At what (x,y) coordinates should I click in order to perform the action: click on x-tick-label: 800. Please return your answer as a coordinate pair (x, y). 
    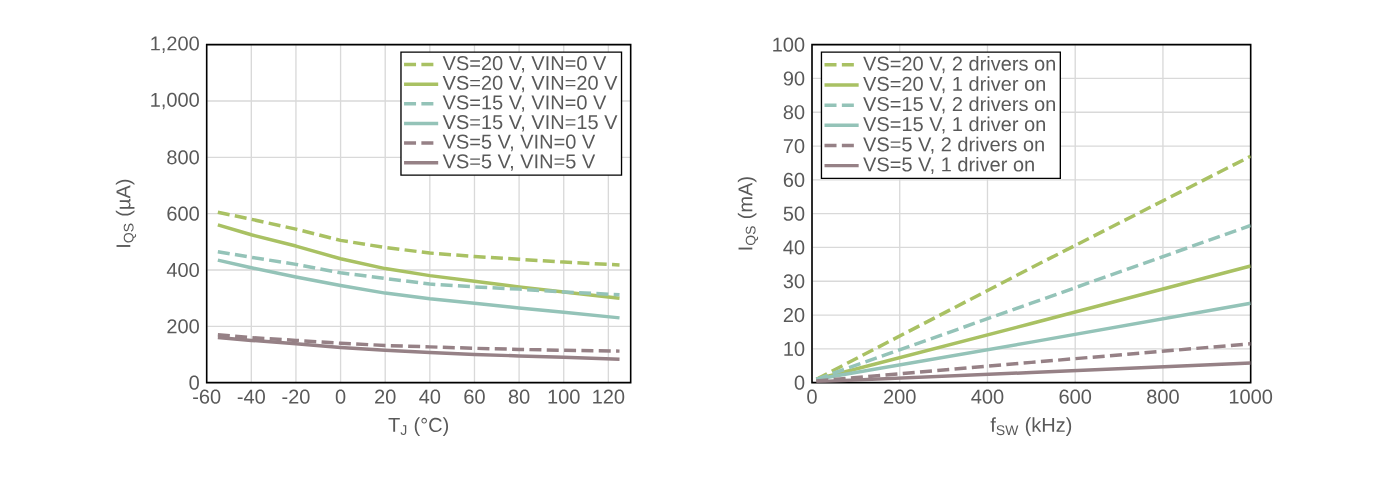
    Looking at the image, I should click on (1163, 396).